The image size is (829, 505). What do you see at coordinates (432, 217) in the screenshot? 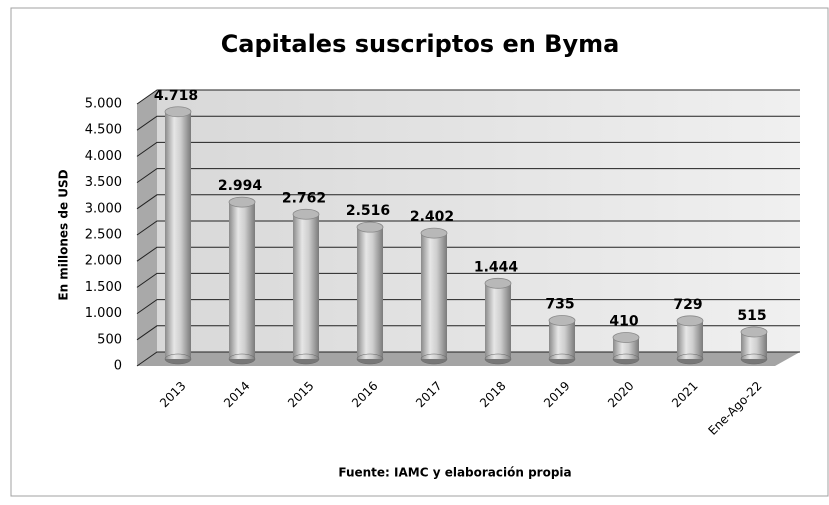
I see `data-label: 2.402` at bounding box center [432, 217].